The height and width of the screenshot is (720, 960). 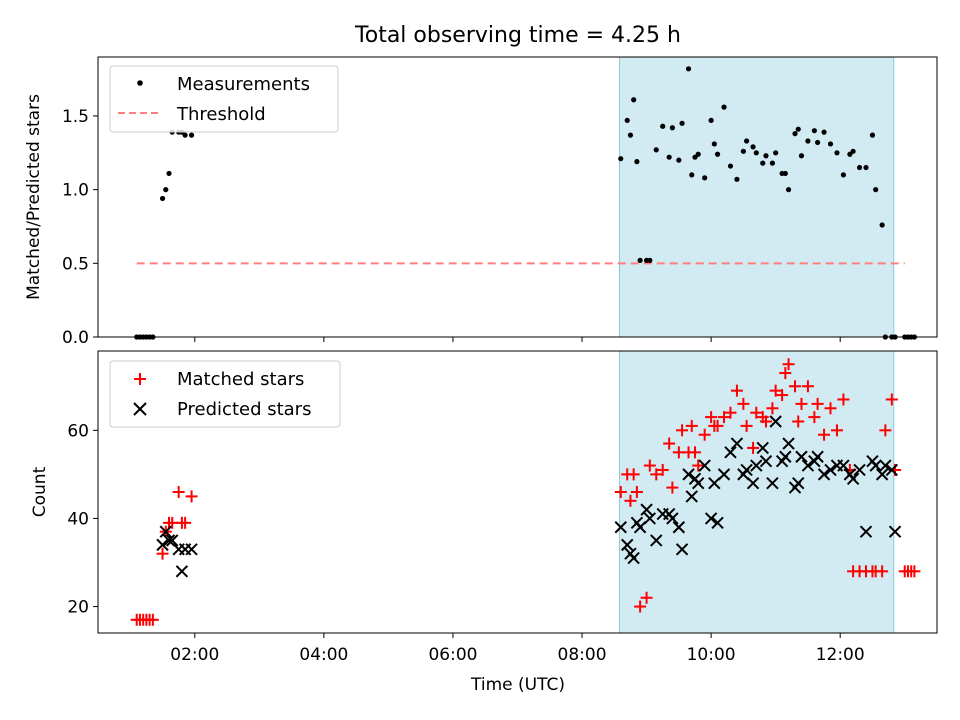 I want to click on bottom-legend: Matched stars Predicted stars, so click(x=225, y=394).